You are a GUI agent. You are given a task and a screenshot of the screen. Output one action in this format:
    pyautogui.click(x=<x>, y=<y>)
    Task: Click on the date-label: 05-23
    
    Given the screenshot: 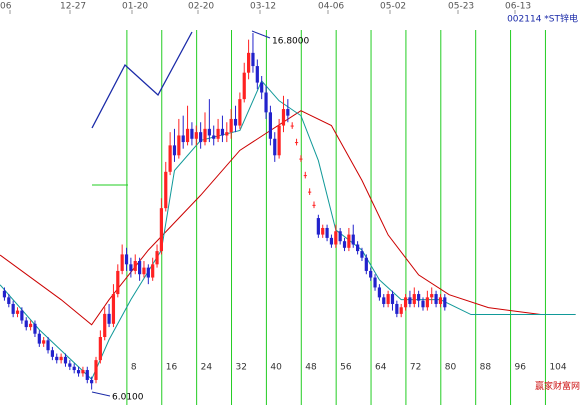 What is the action you would take?
    pyautogui.click(x=461, y=7)
    